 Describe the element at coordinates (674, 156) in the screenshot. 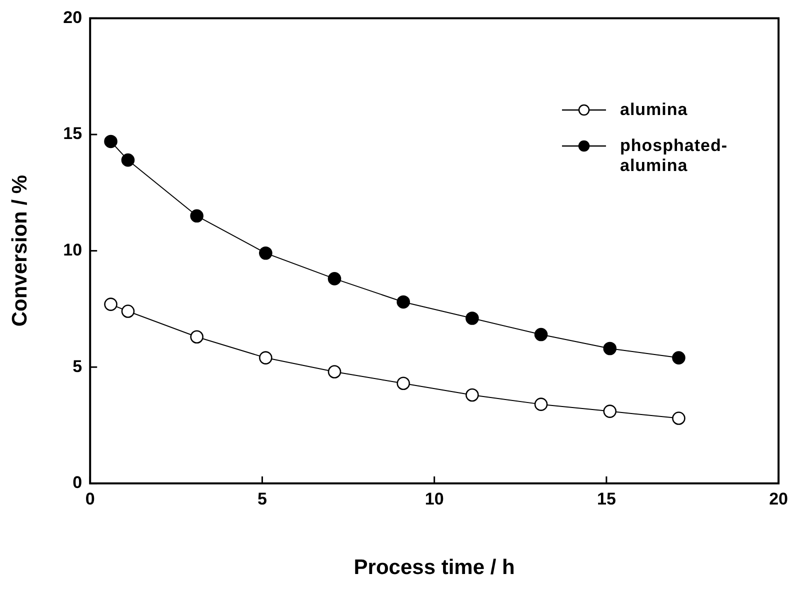

I see `legend-label: phosphated-alumina` at that location.